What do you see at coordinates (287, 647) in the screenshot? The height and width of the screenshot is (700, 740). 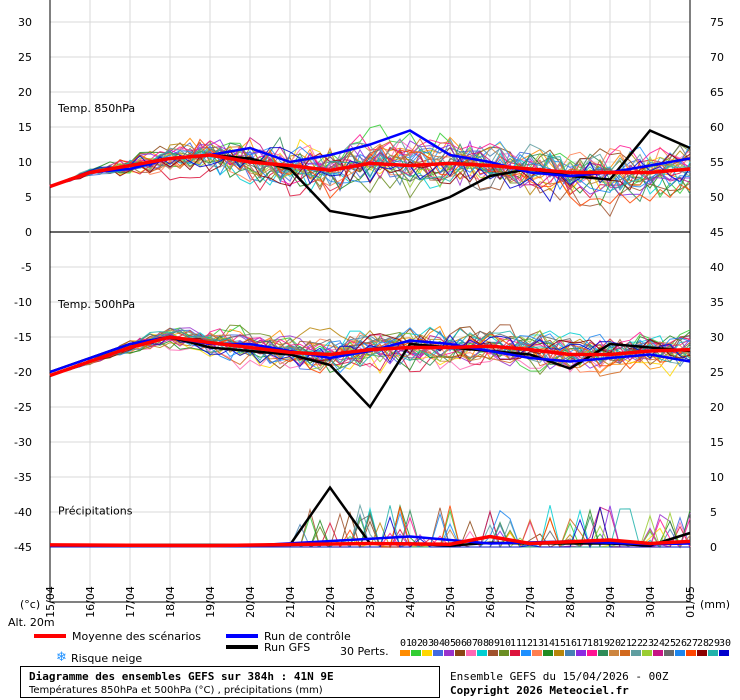 I see `legend-gfs-label: Run GFS` at bounding box center [287, 647].